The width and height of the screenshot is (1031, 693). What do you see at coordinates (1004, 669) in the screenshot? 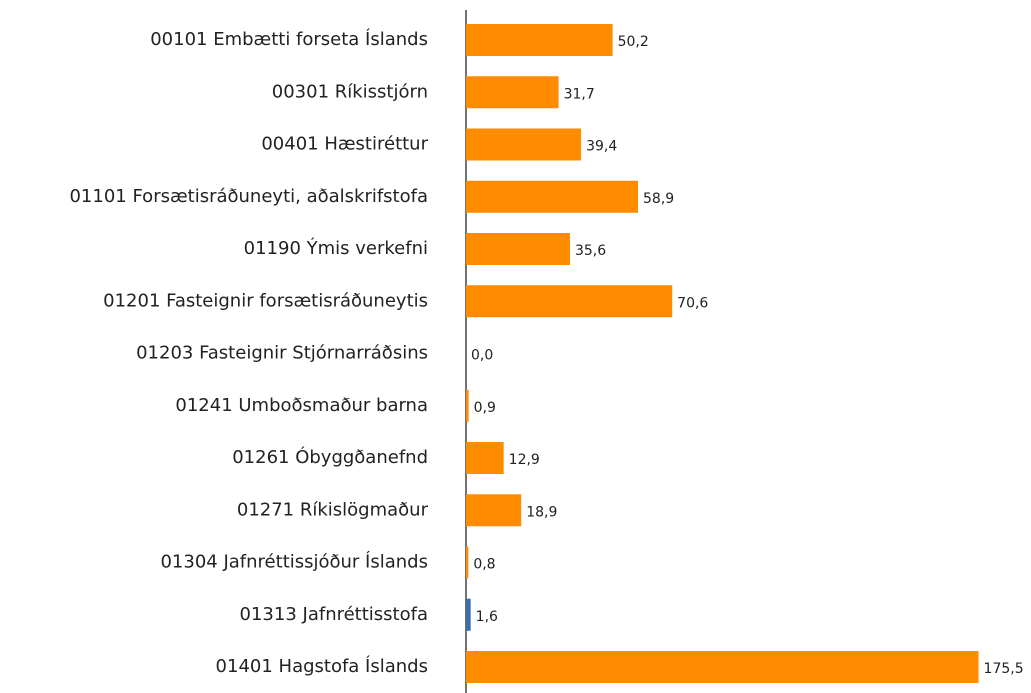
I see `value-label: 175,5` at bounding box center [1004, 669].